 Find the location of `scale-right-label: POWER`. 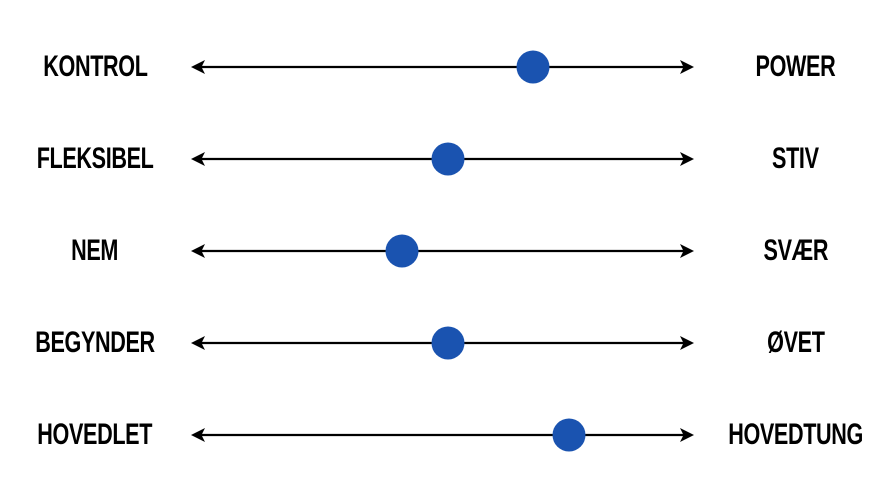

scale-right-label: POWER is located at coordinates (795, 66).